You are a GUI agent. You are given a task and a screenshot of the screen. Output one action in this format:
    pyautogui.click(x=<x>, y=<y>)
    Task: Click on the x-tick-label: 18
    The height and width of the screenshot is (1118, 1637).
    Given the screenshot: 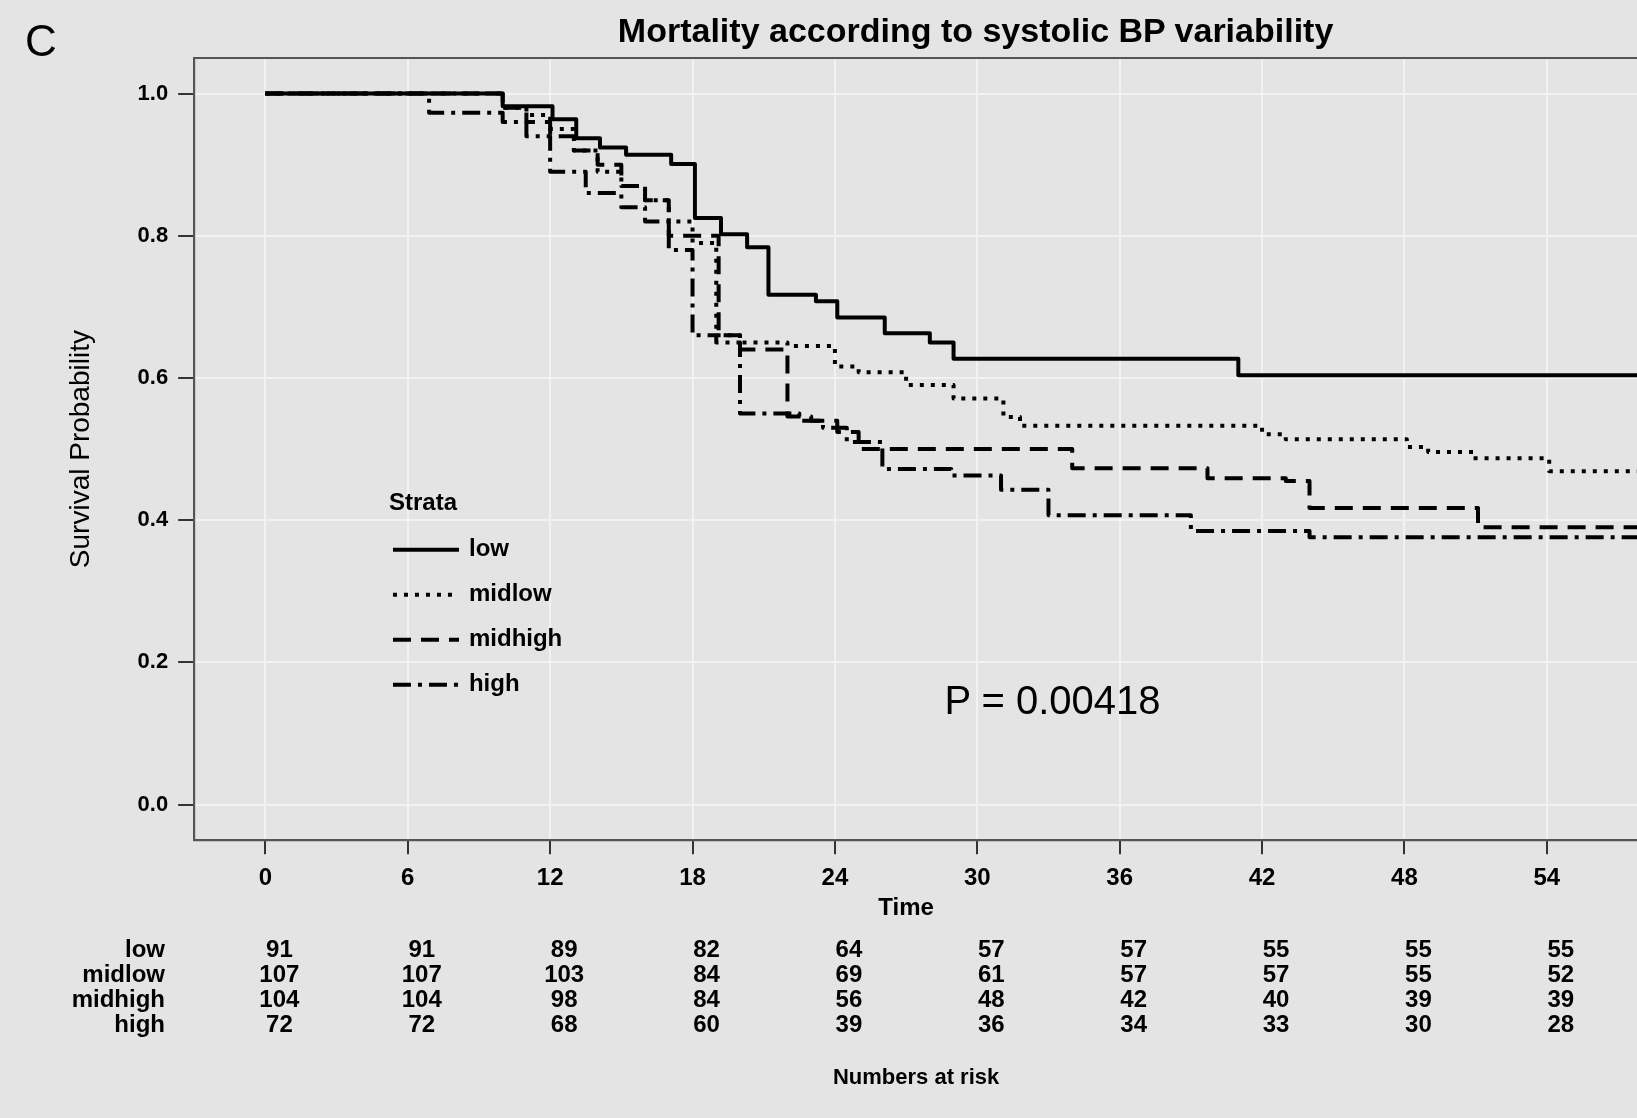 What is the action you would take?
    pyautogui.click(x=692, y=877)
    